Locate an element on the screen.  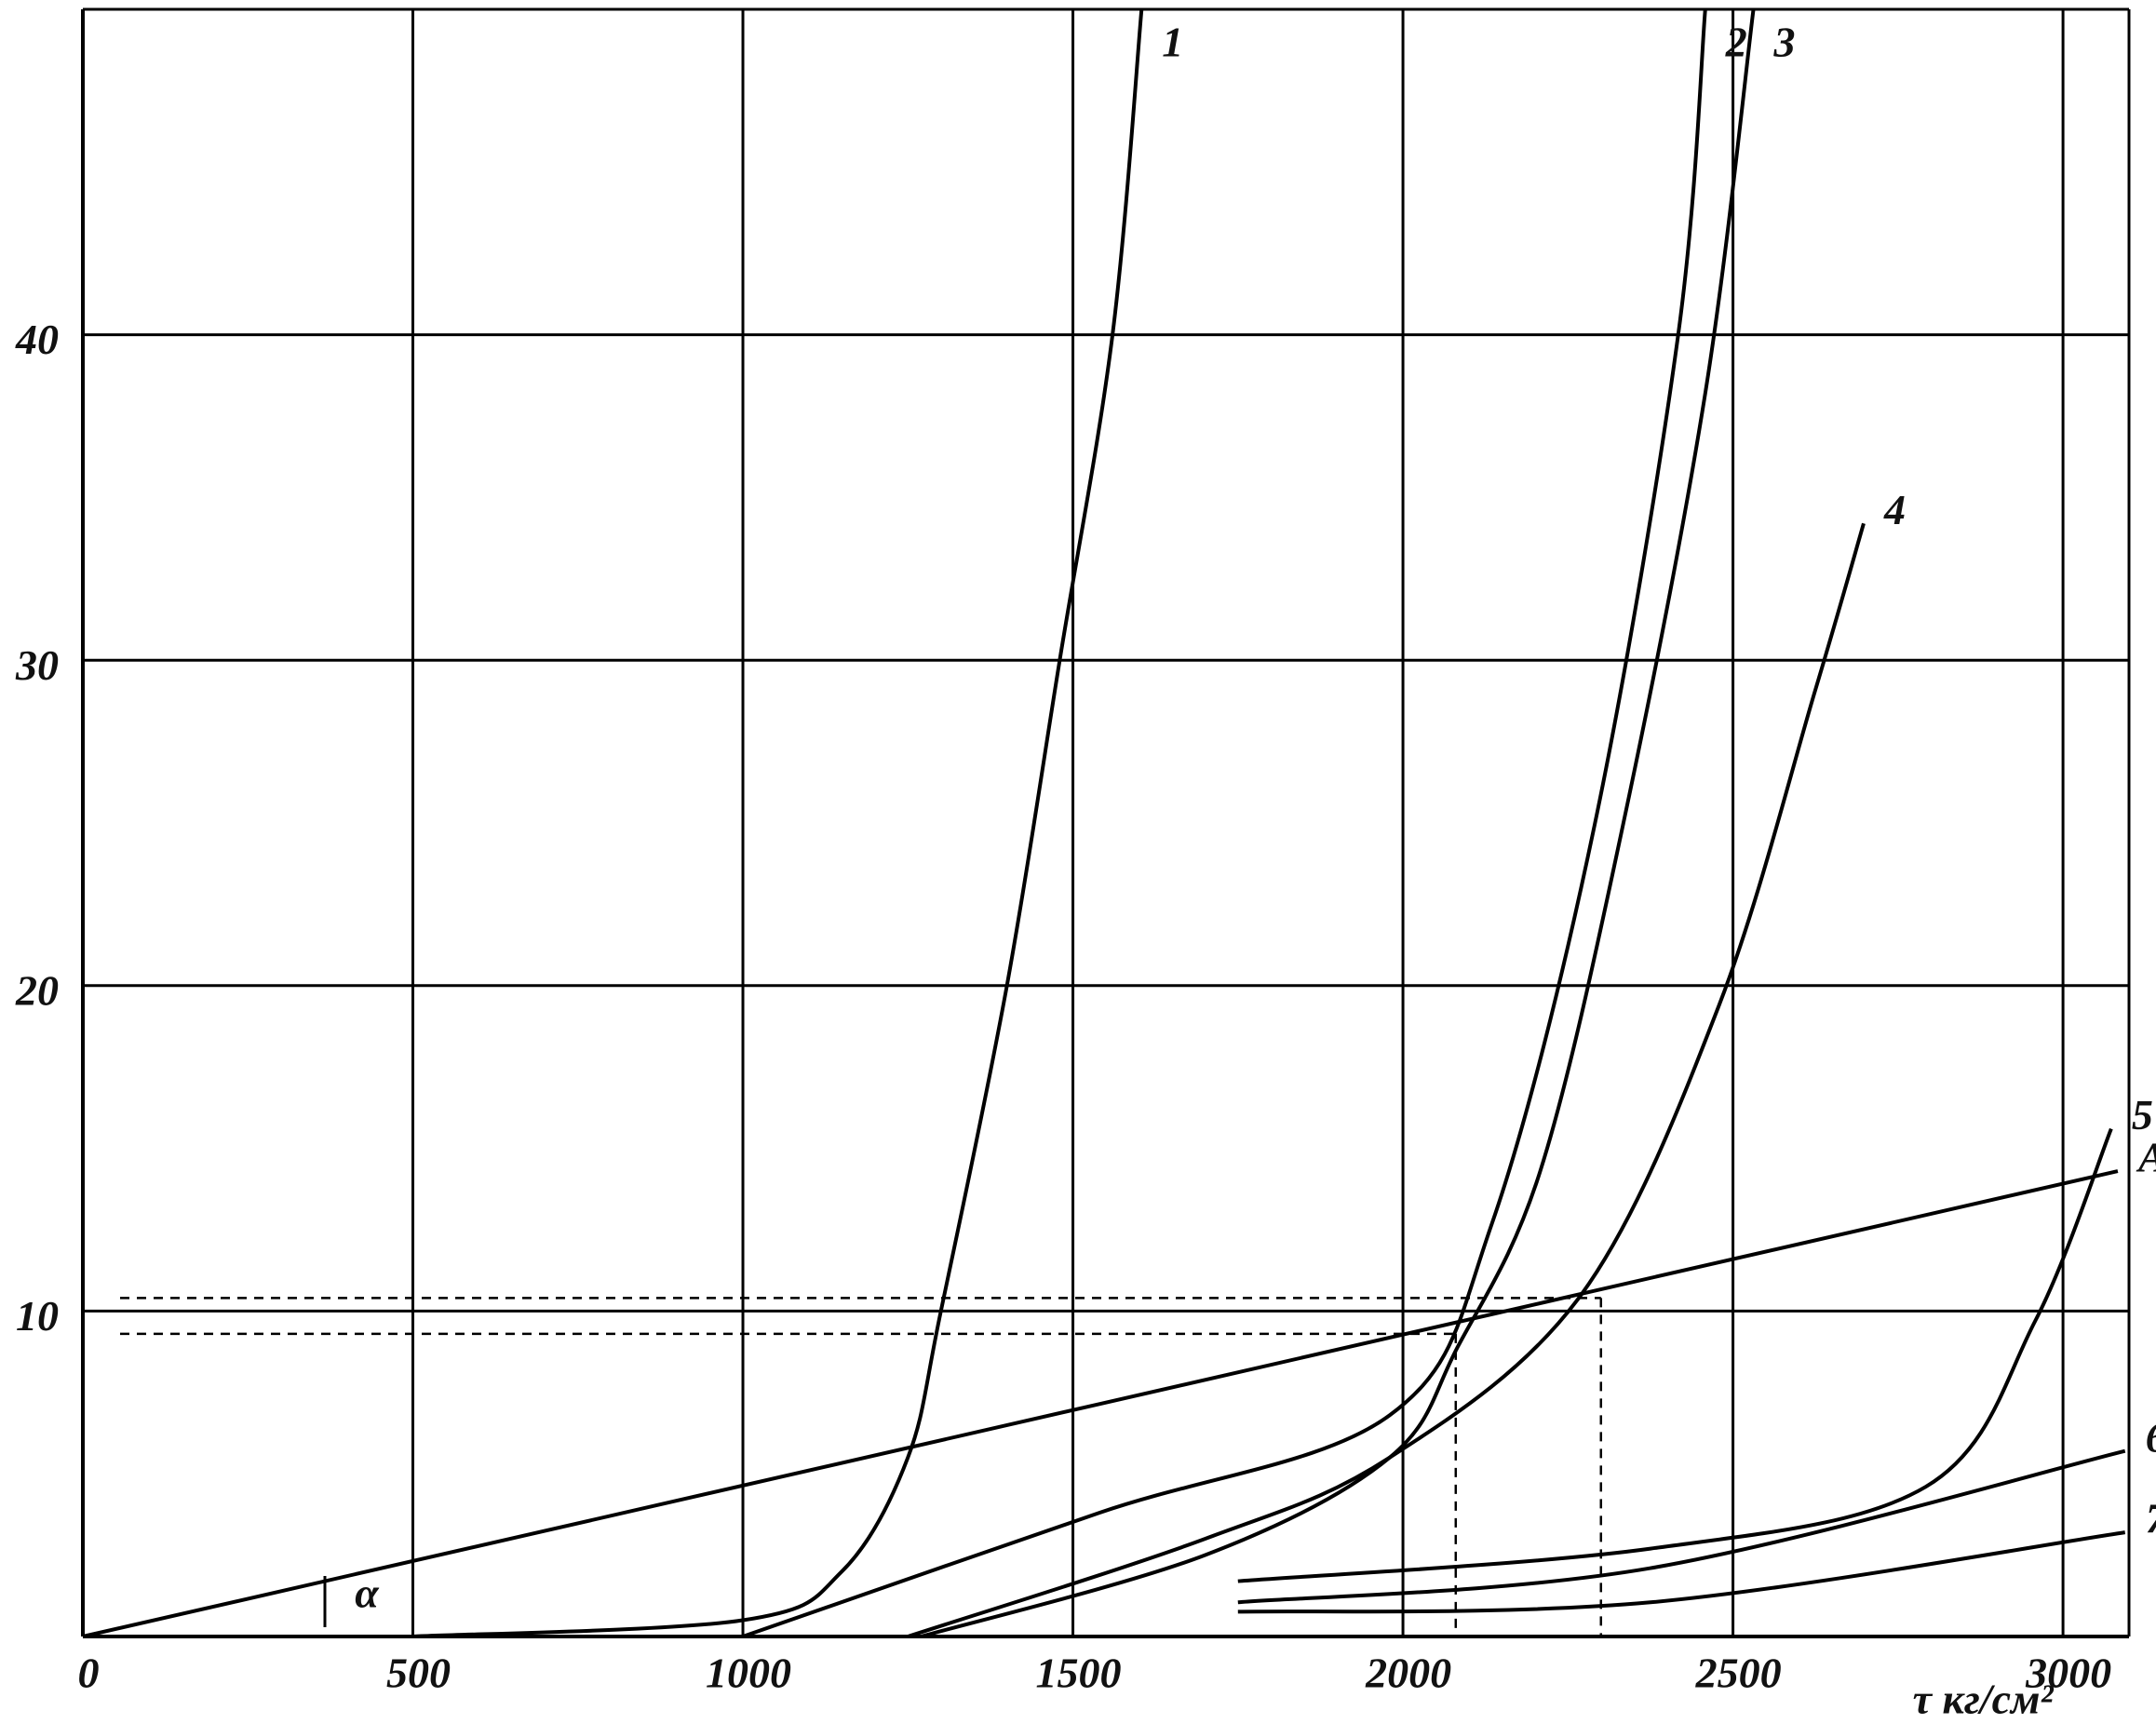
x-tick-label: 2500 is located at coordinates (1738, 1673).